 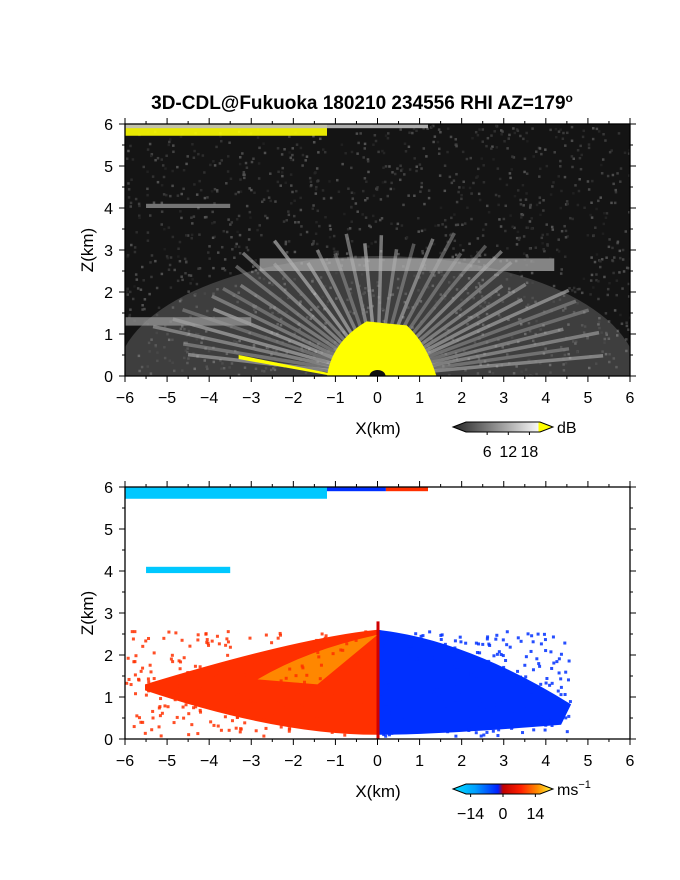 What do you see at coordinates (569, 98) in the screenshot?
I see `title-degree-superscript: o` at bounding box center [569, 98].